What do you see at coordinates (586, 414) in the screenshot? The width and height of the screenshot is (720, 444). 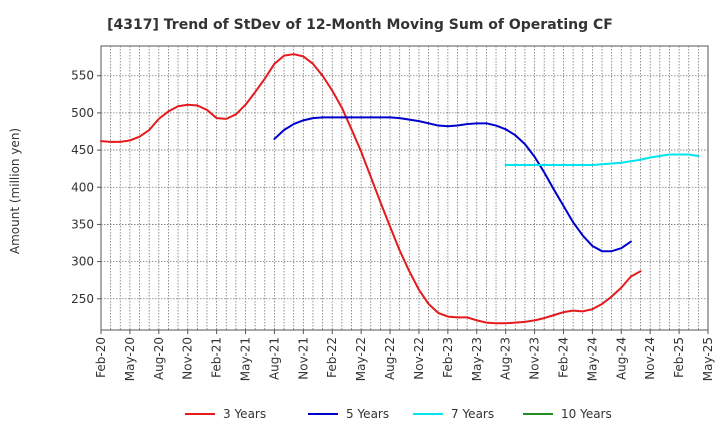 I see `legend-label-10-years: 10 Years` at bounding box center [586, 414].